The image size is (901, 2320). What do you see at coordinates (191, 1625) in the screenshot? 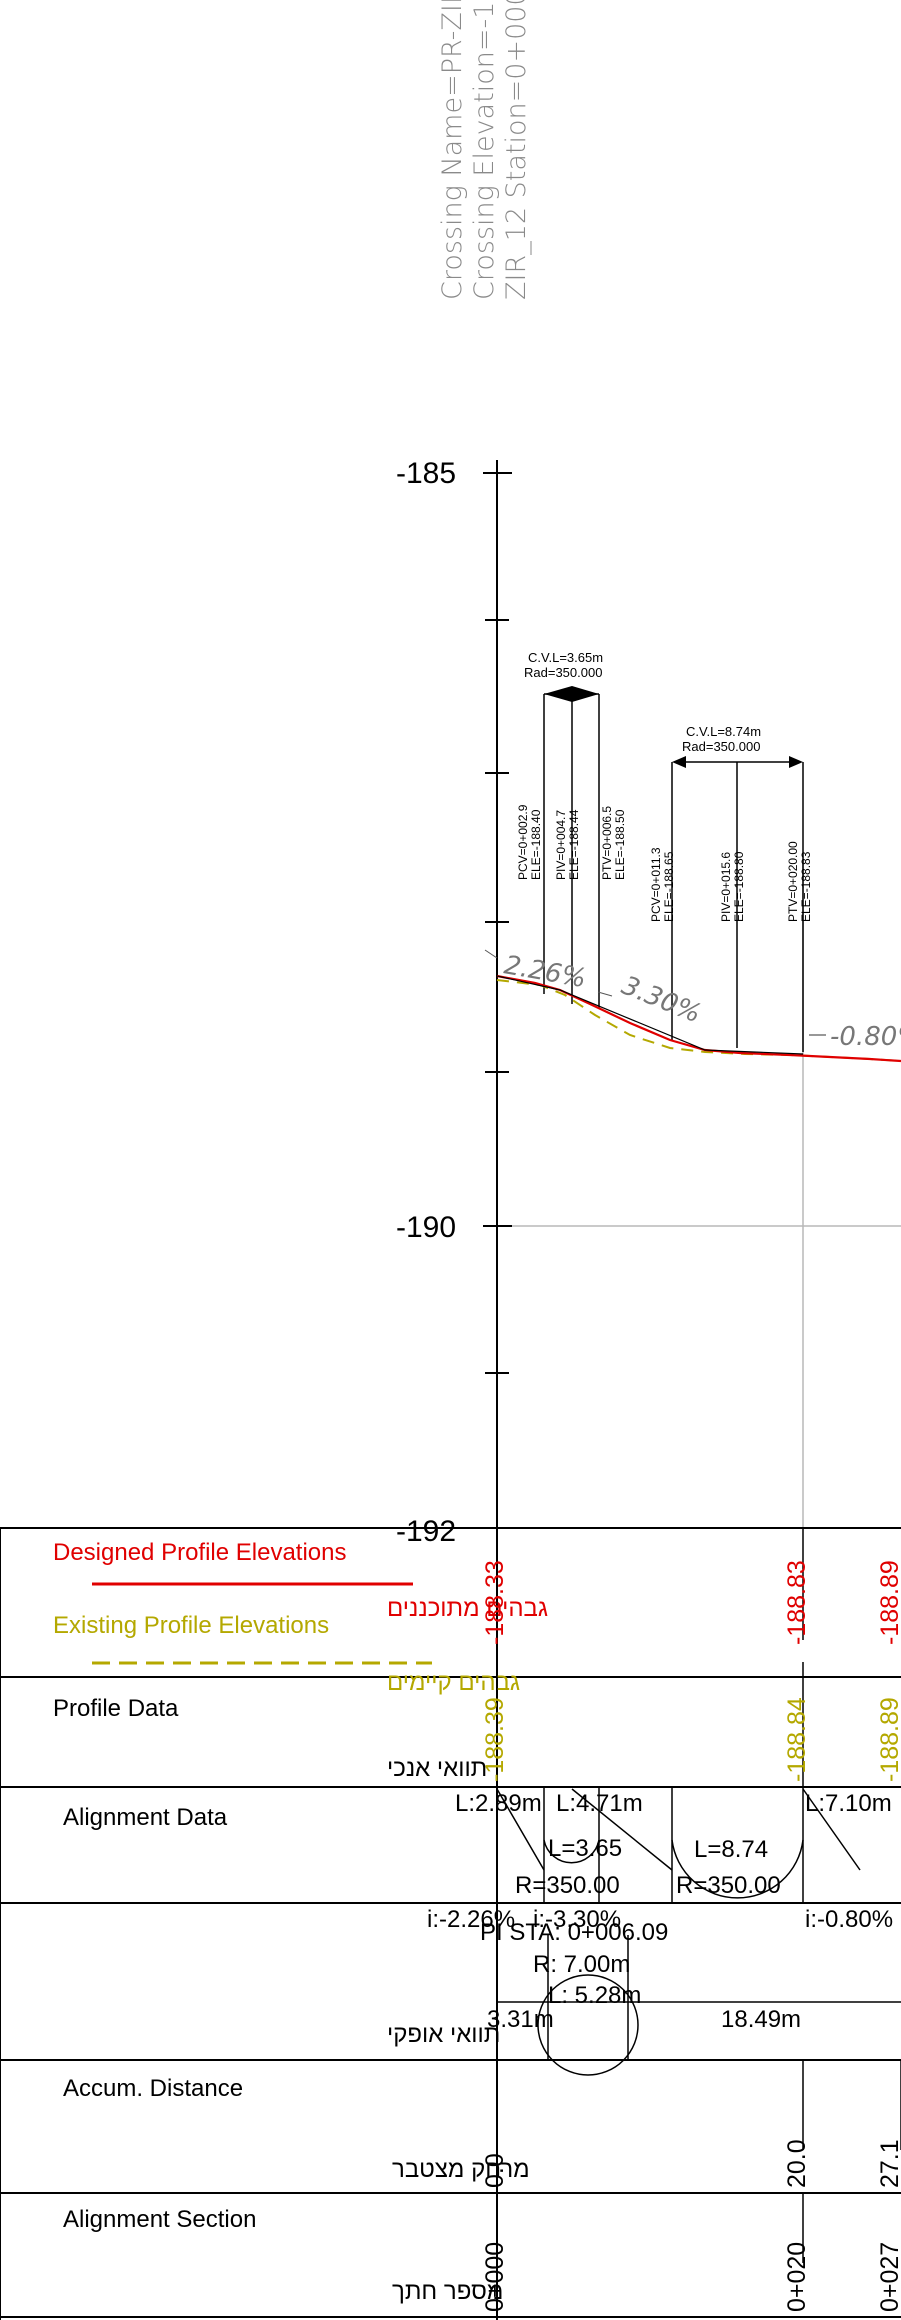
I see `row-title-existing: Existing Profile Elevations` at bounding box center [191, 1625].